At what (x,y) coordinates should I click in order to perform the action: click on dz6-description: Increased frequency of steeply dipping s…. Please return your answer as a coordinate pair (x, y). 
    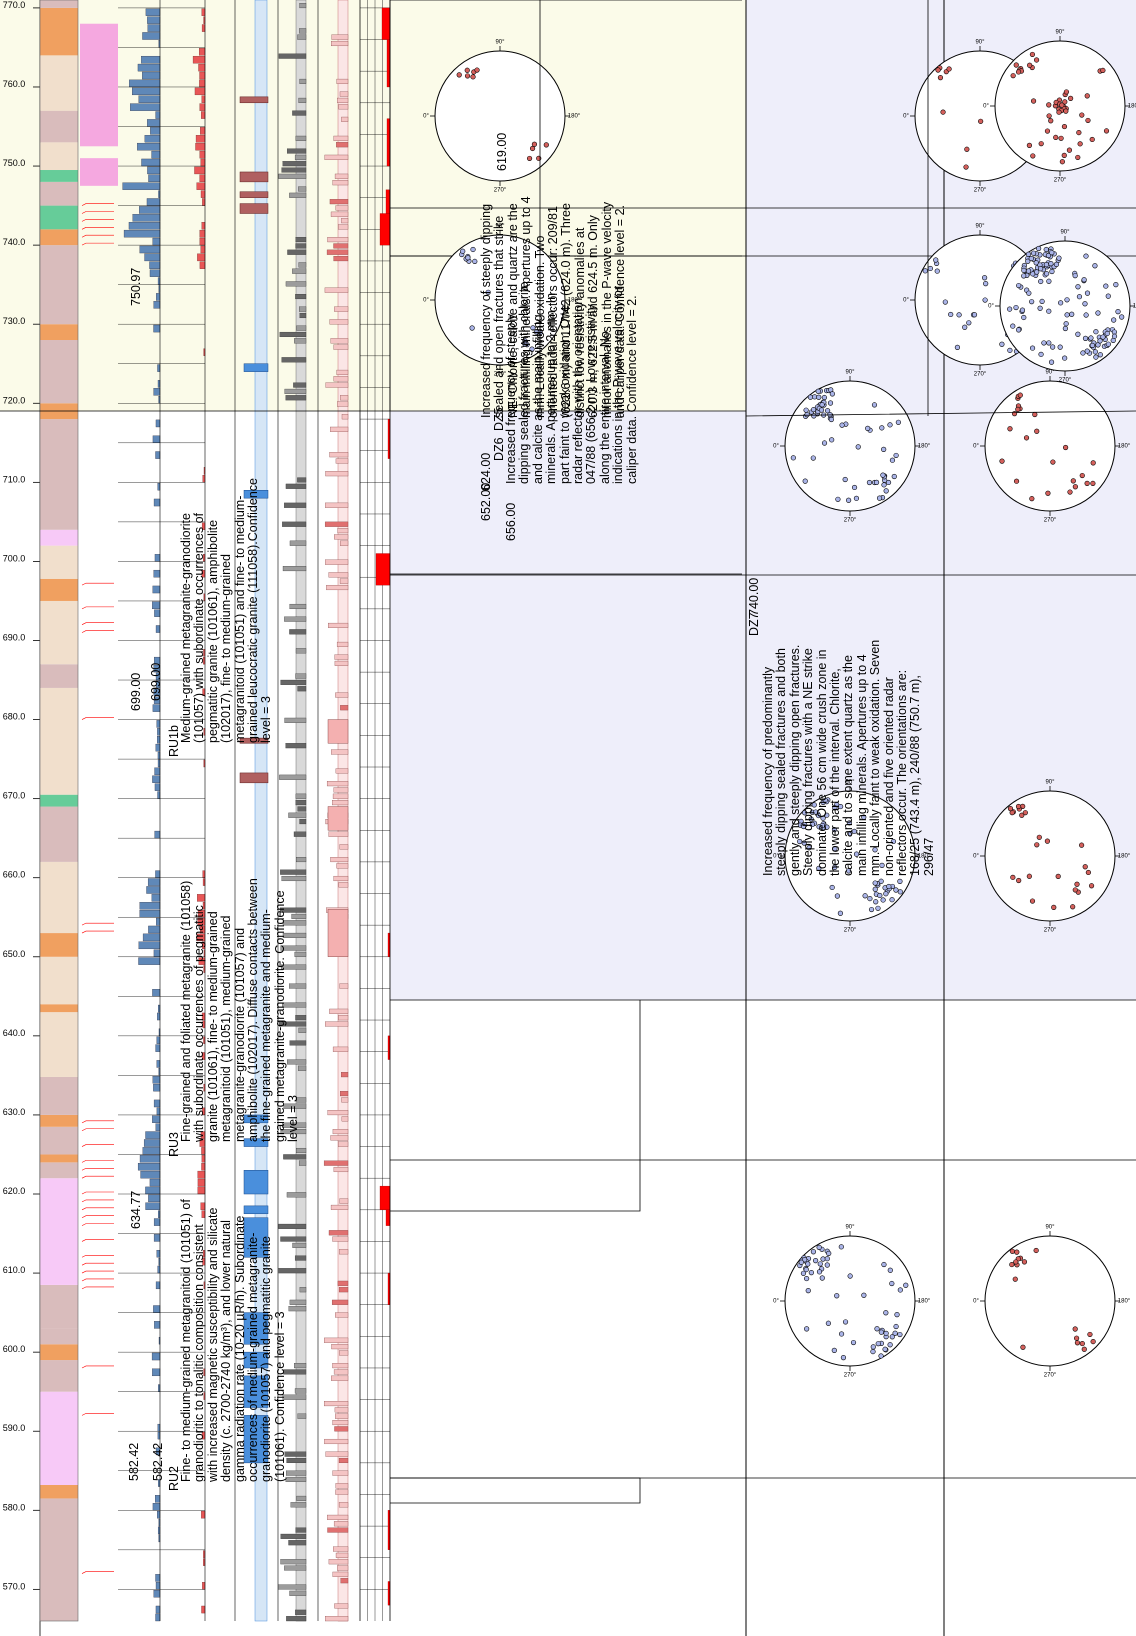
    Looking at the image, I should click on (571, 382).